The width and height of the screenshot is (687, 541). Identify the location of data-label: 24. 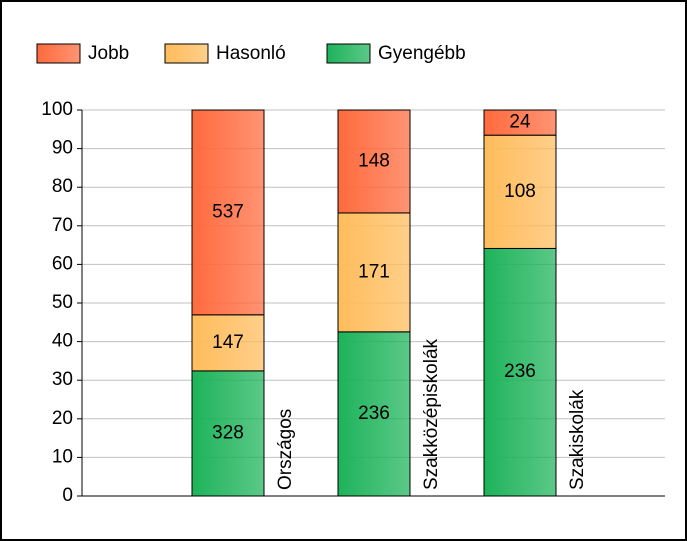
(520, 122).